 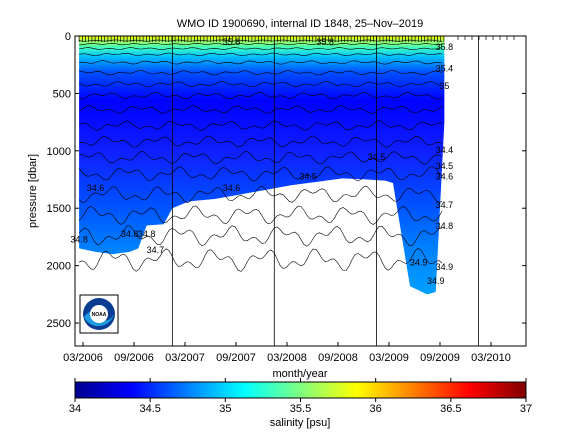 I want to click on contour-label: 35.4, so click(x=445, y=69).